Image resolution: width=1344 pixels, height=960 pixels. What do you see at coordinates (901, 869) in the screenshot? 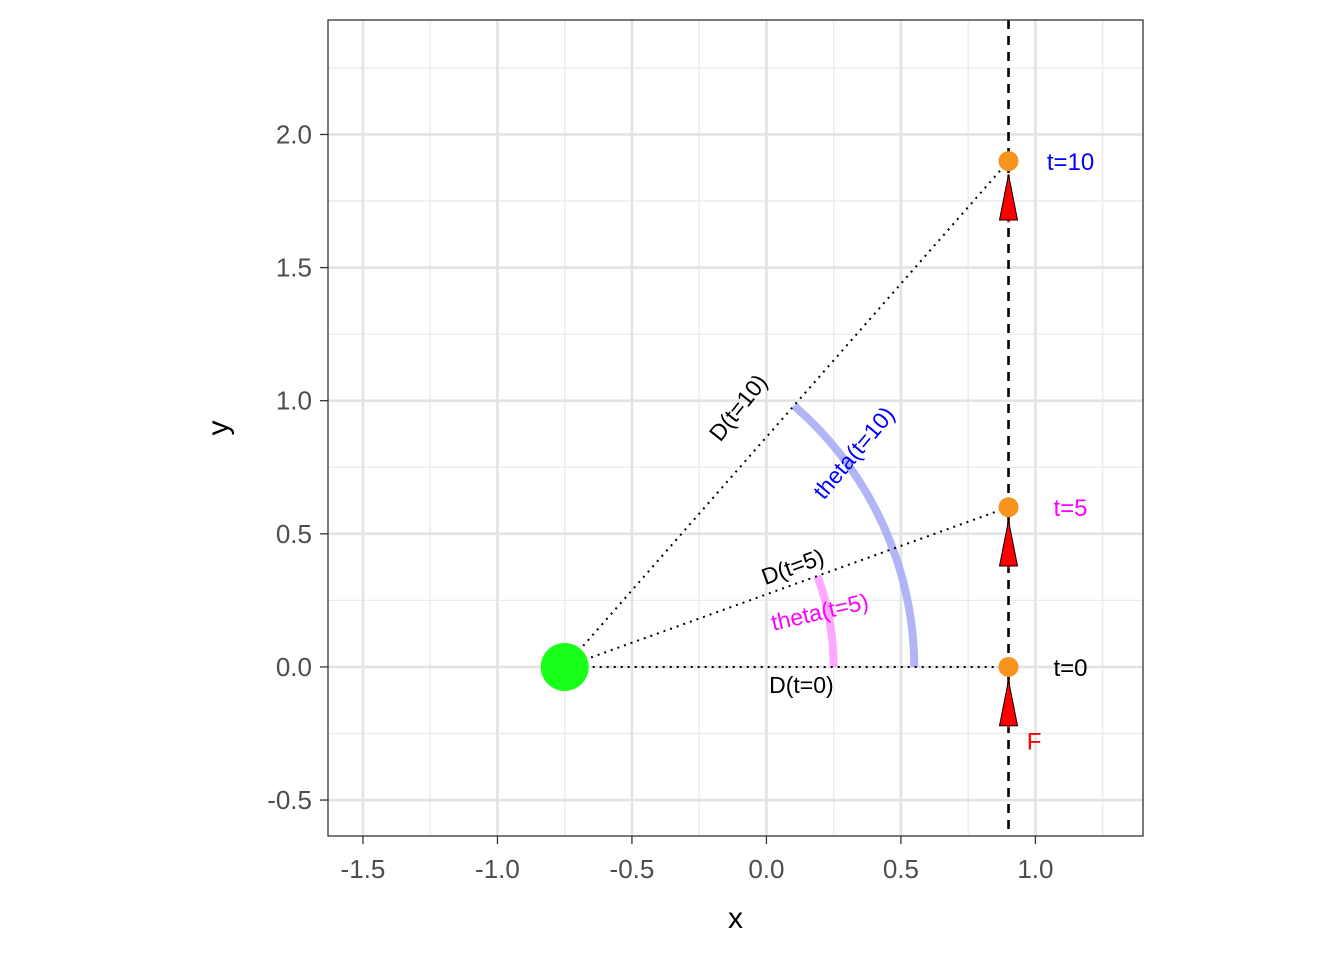
I see `x-tick-label: 0.5` at bounding box center [901, 869].